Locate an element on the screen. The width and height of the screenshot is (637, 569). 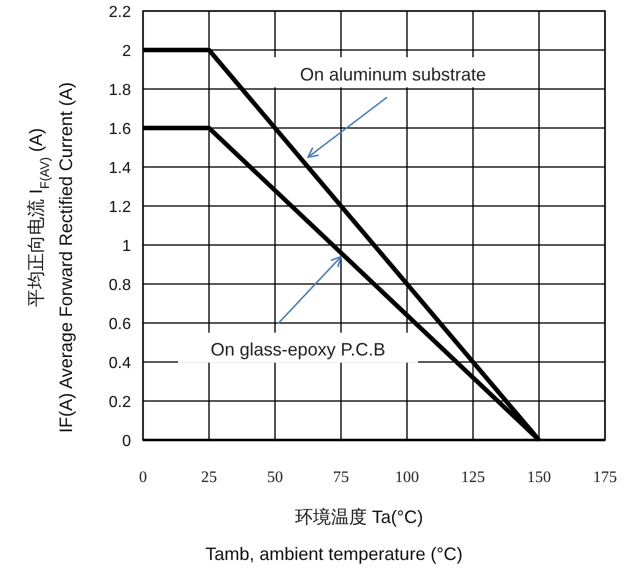
x-tick-label: 125 is located at coordinates (473, 477).